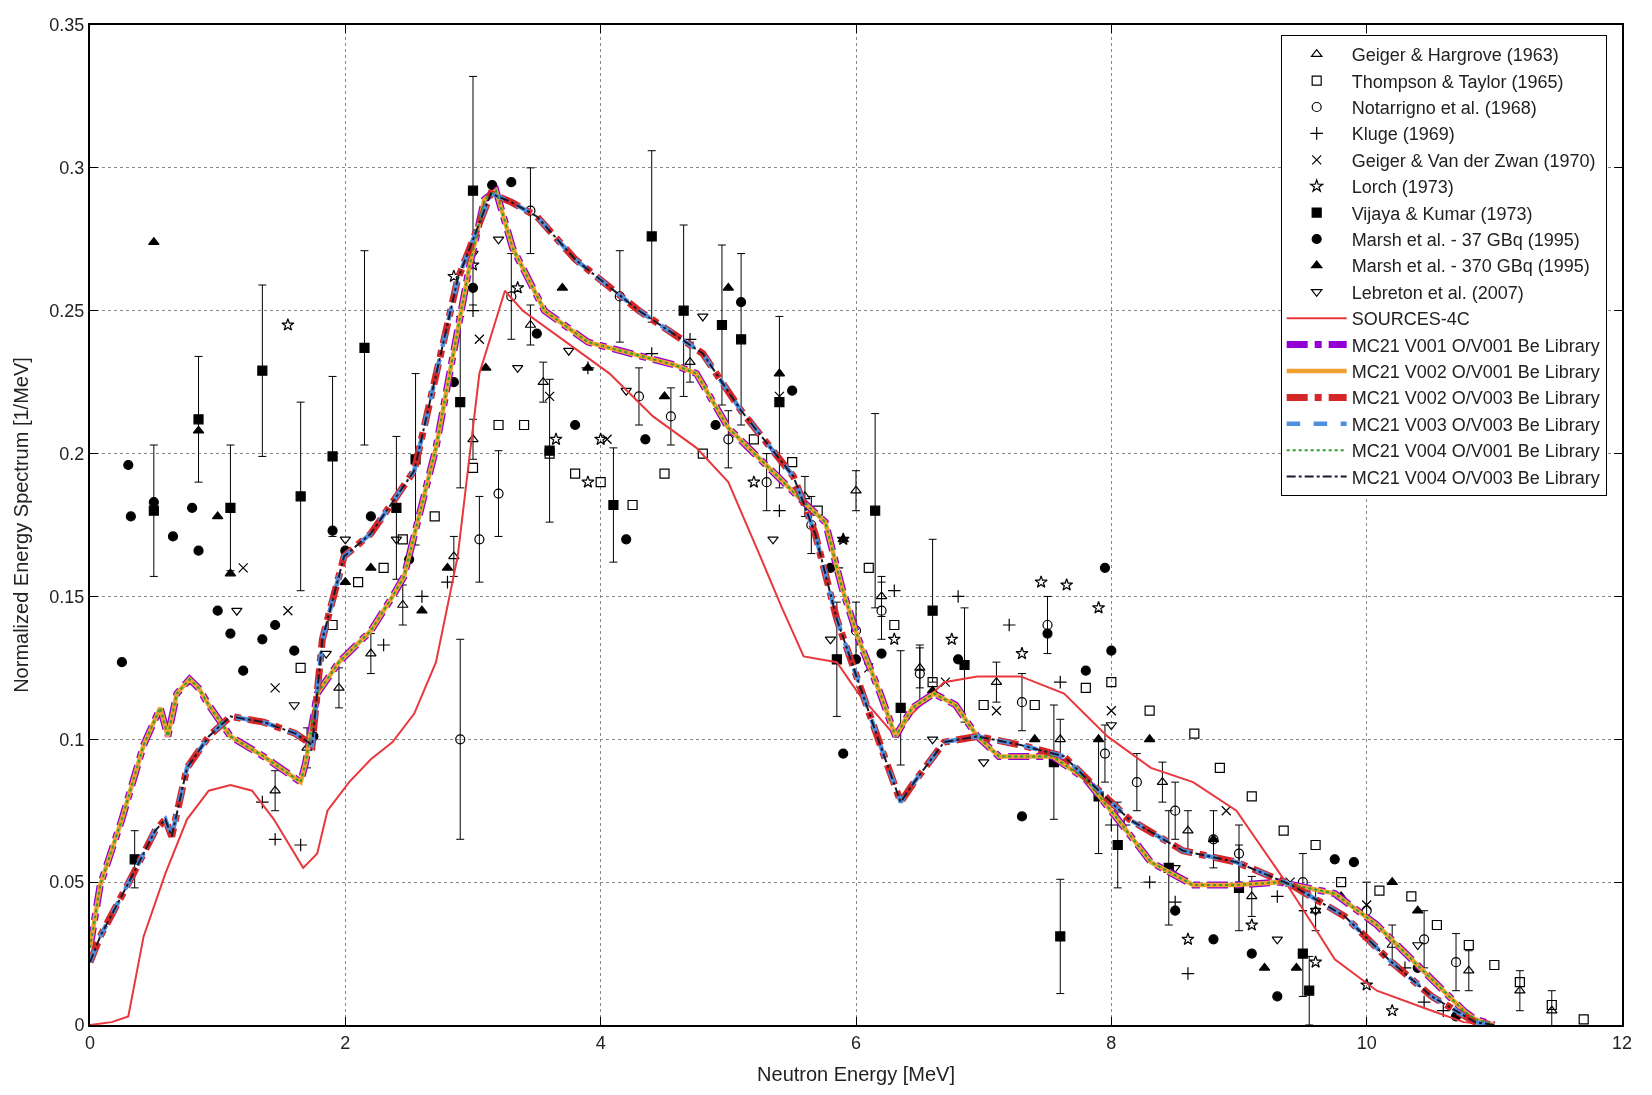 Image resolution: width=1652 pixels, height=1095 pixels. I want to click on x-tick-label: 8, so click(1111, 1042).